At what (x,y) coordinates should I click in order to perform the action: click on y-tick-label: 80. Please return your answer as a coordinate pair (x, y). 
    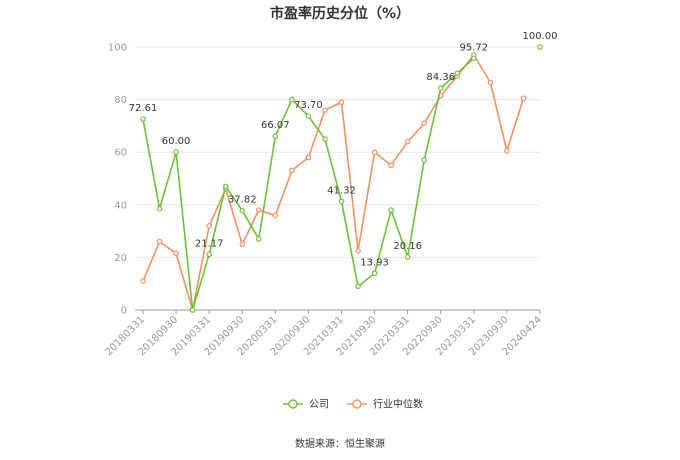
    Looking at the image, I should click on (120, 100).